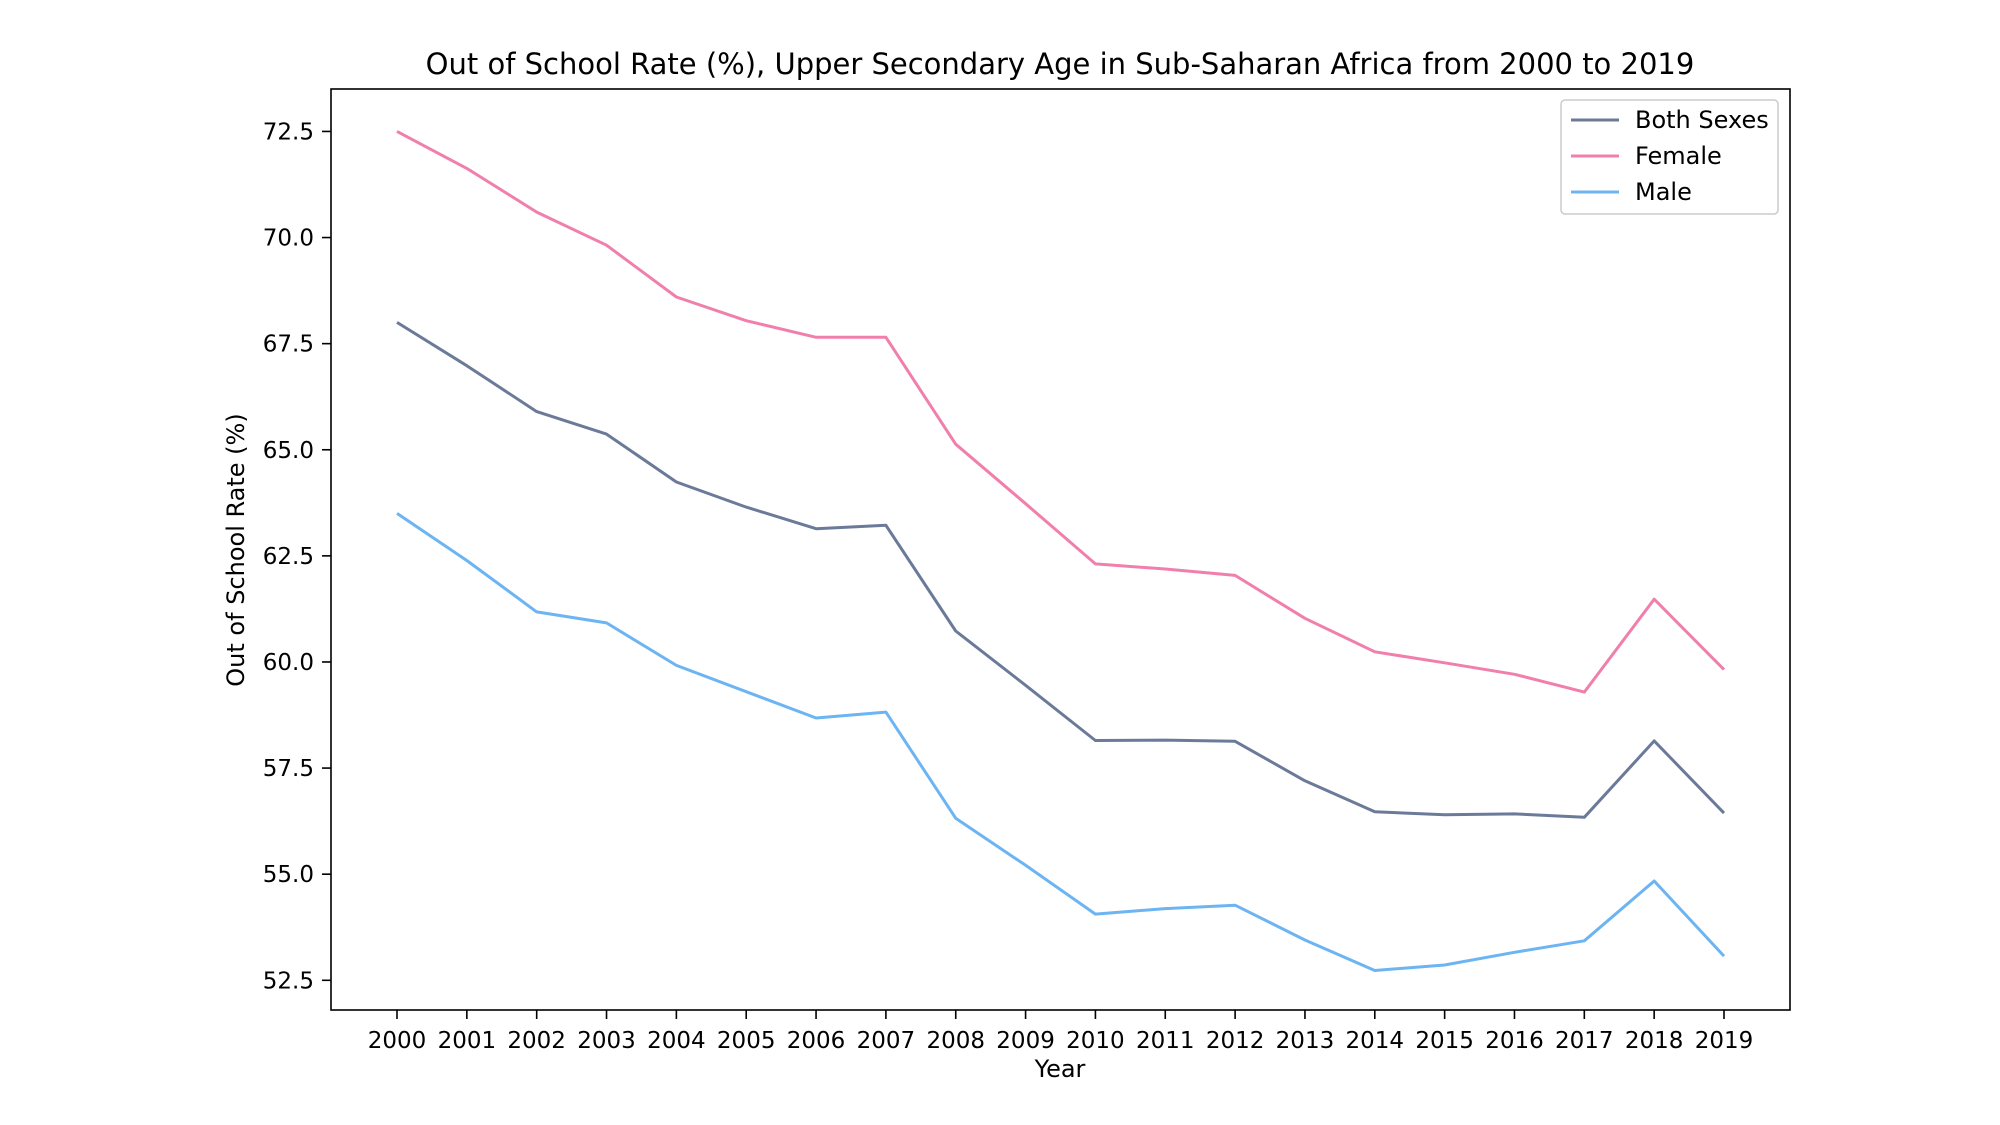  Describe the element at coordinates (1724, 1041) in the screenshot. I see `x-tick-label: 2019` at that location.